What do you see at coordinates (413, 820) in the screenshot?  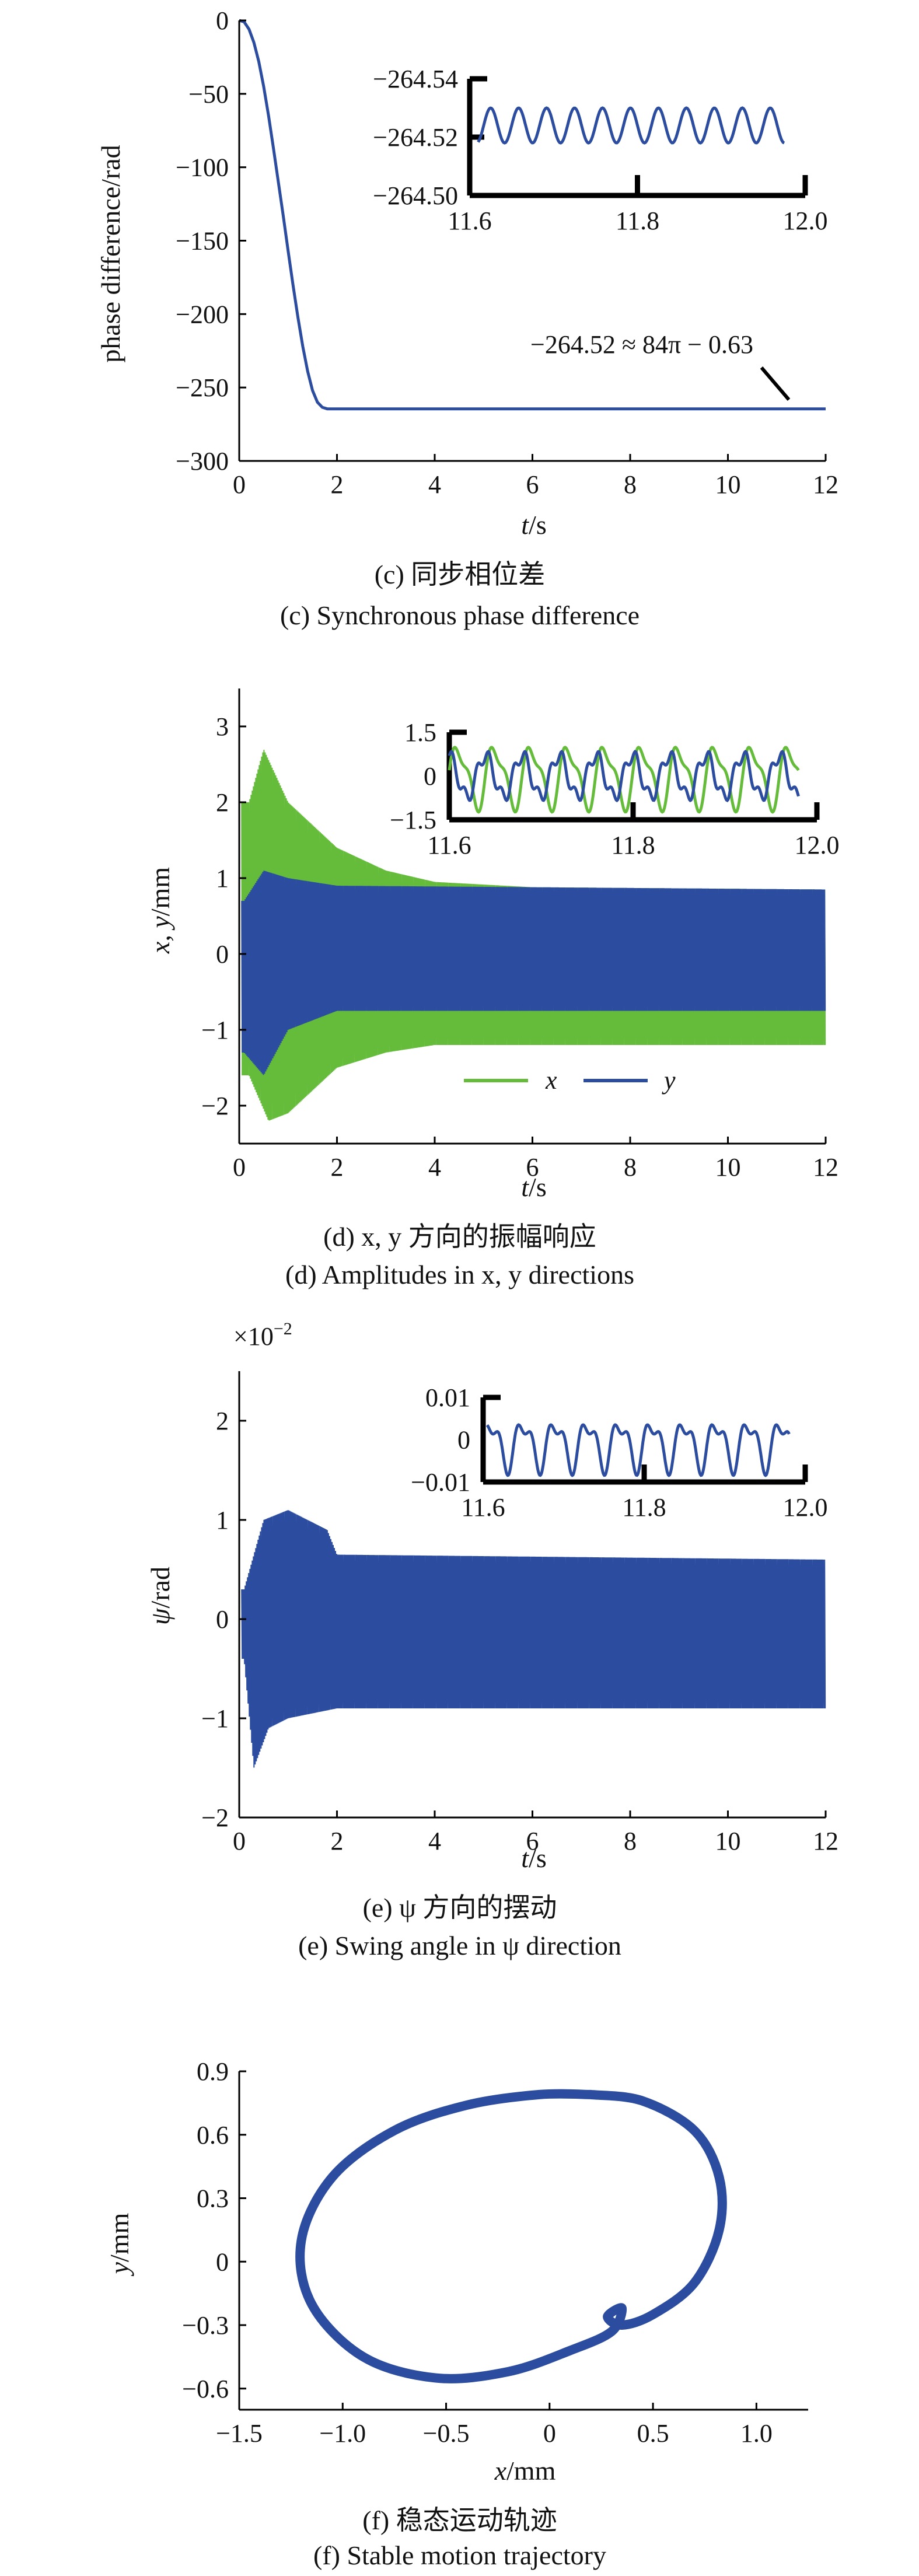 I see `inset-y-tick-label: −1.5` at bounding box center [413, 820].